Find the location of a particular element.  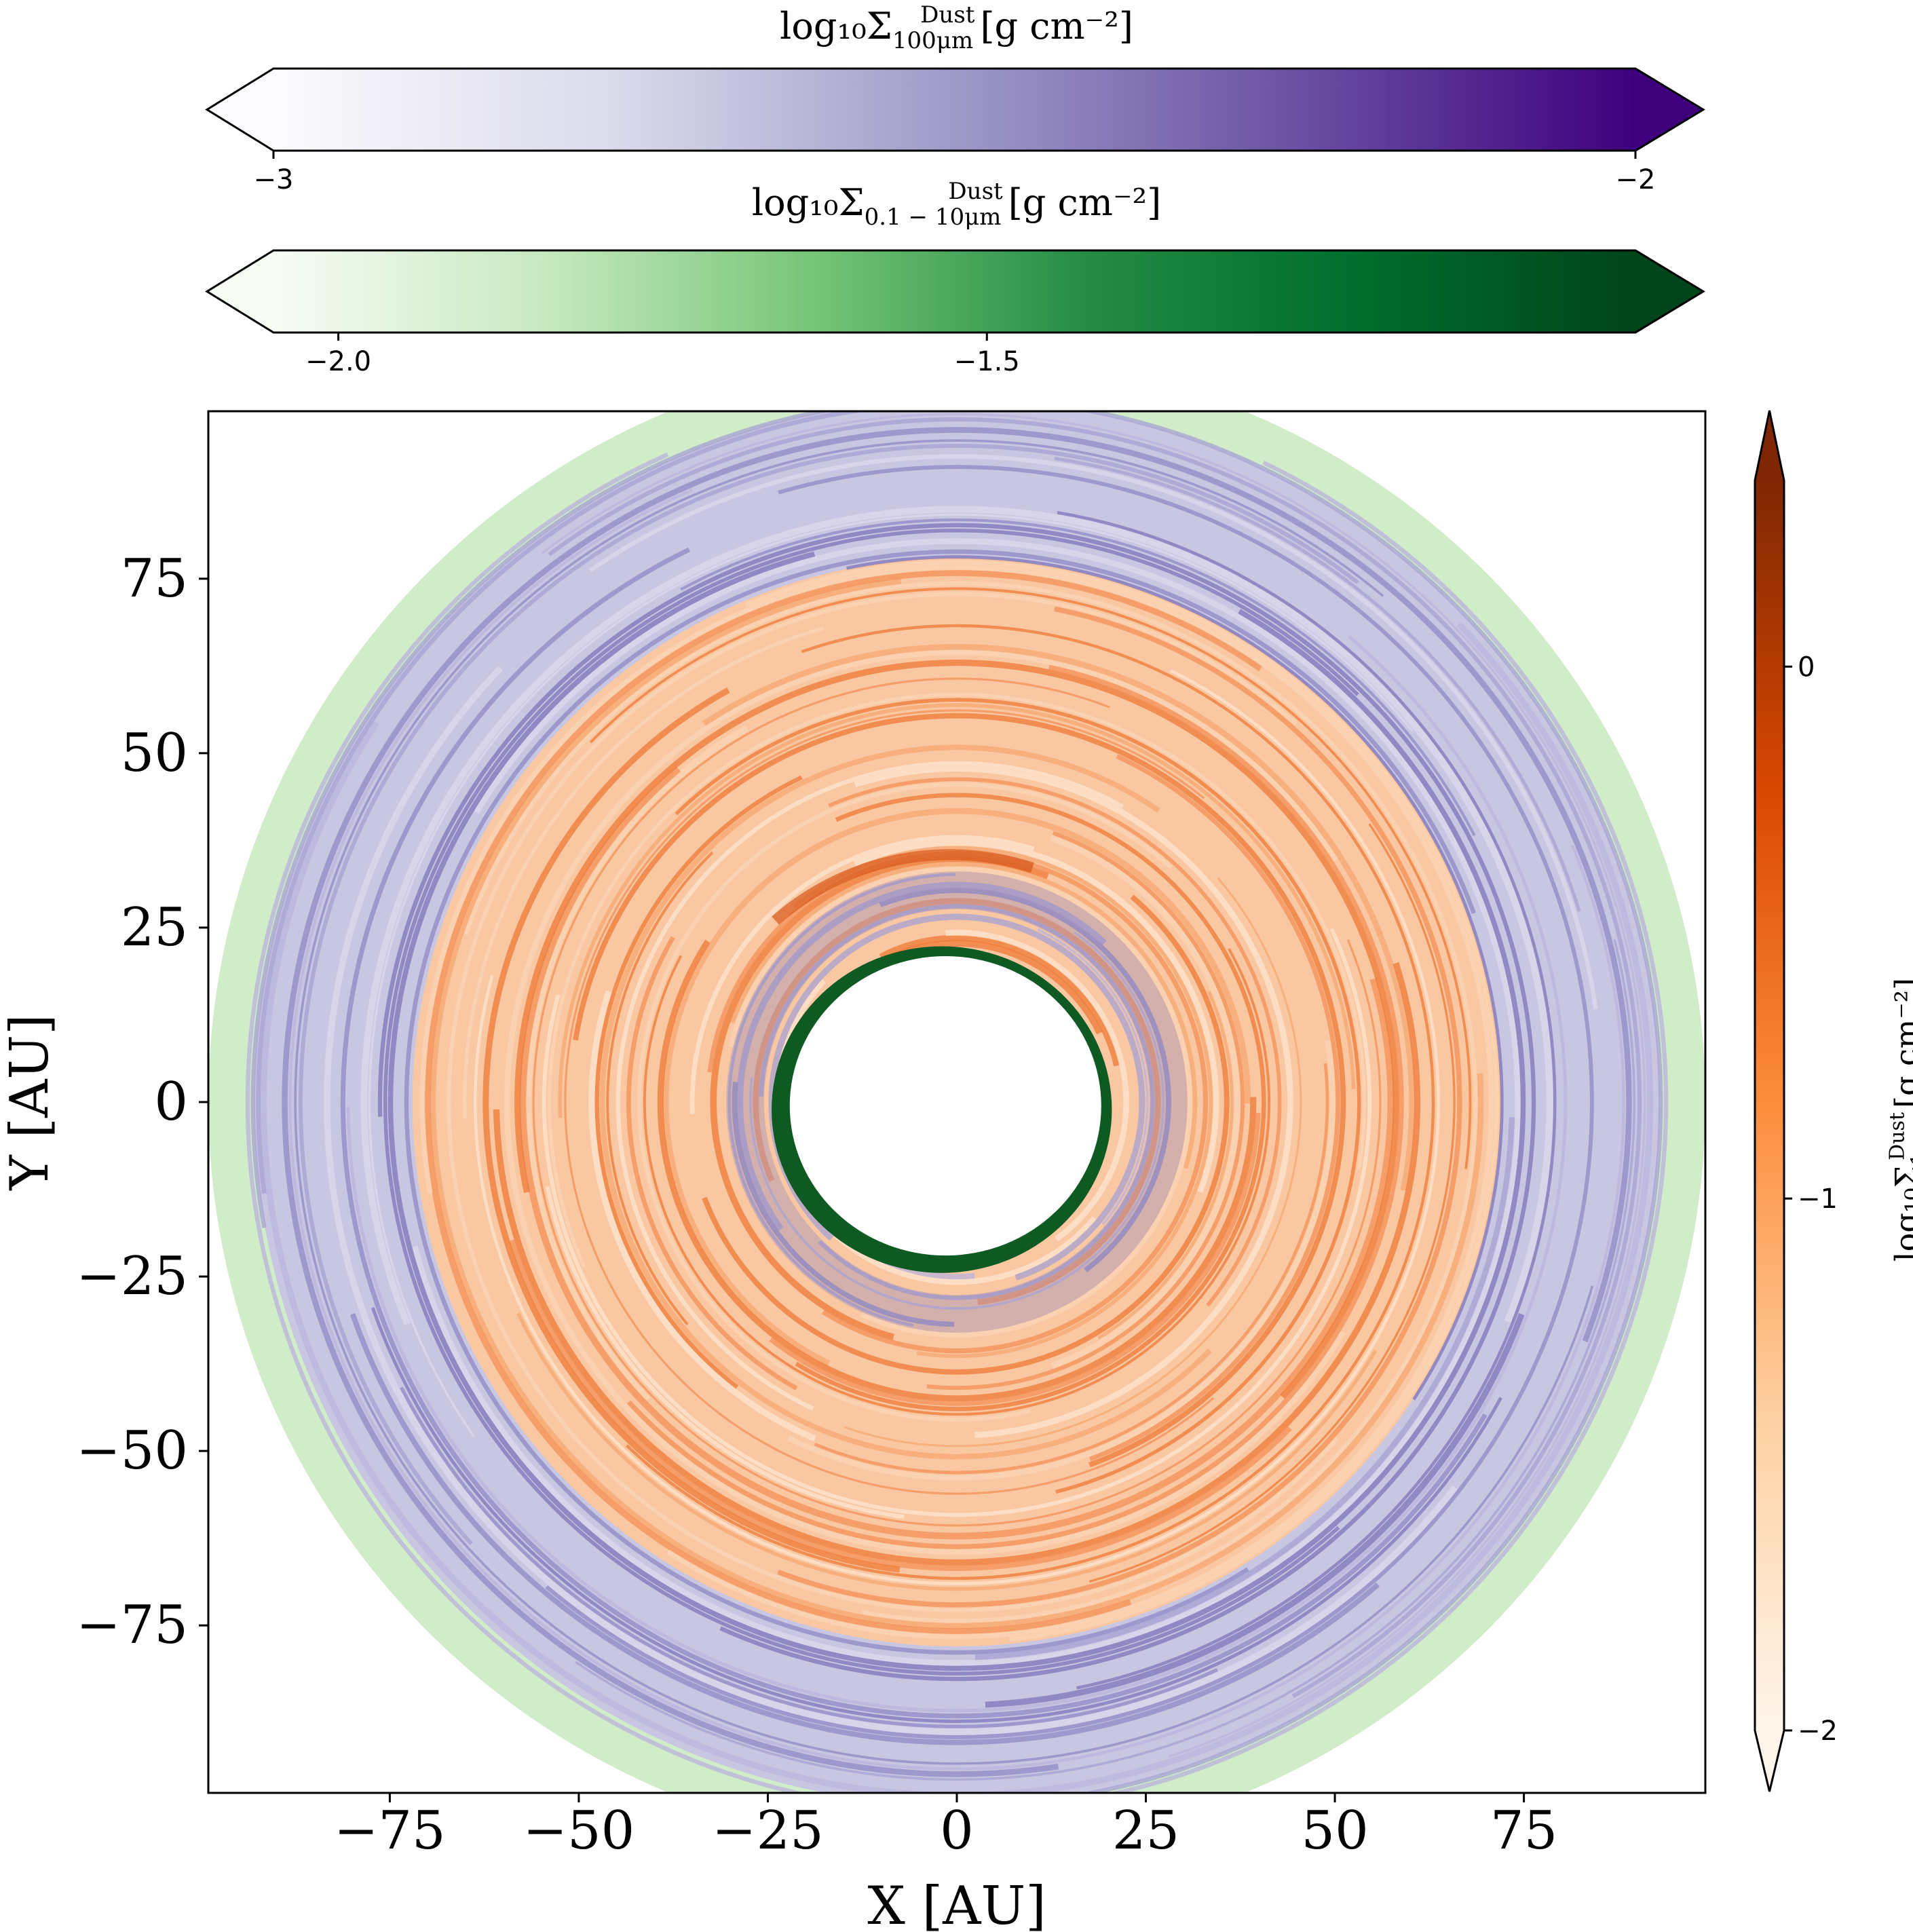

colorbar-0.1-10um-outline is located at coordinates (955, 291).